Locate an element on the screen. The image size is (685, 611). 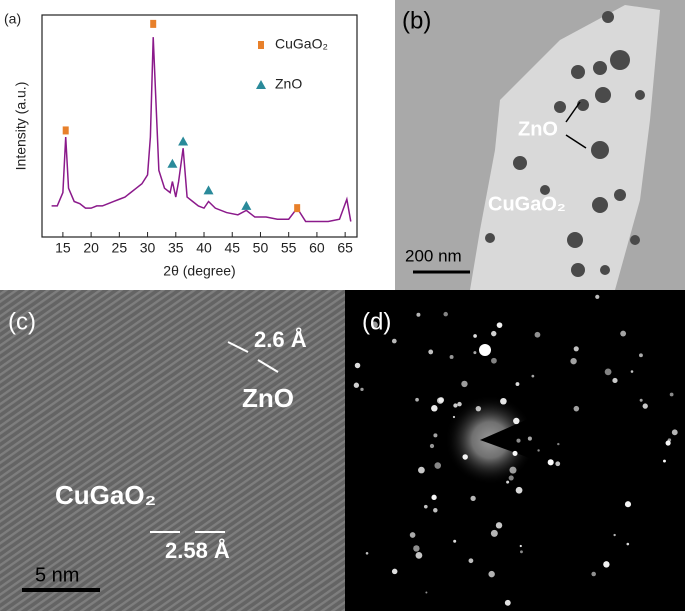
panel-label: (d) is located at coordinates (376, 321).